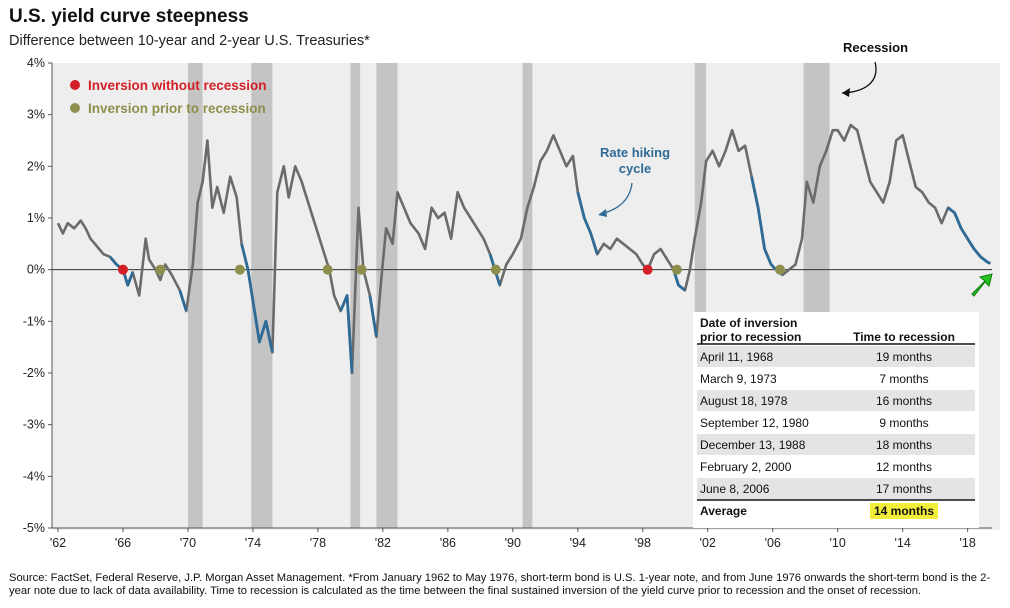  I want to click on table-row-date: September 12, 1980, so click(754, 423).